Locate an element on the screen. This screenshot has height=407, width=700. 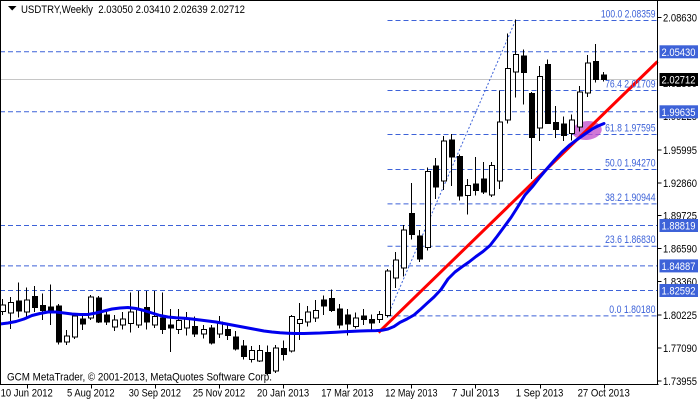
svg-text: 1 Sep 2013 is located at coordinates (540, 394).